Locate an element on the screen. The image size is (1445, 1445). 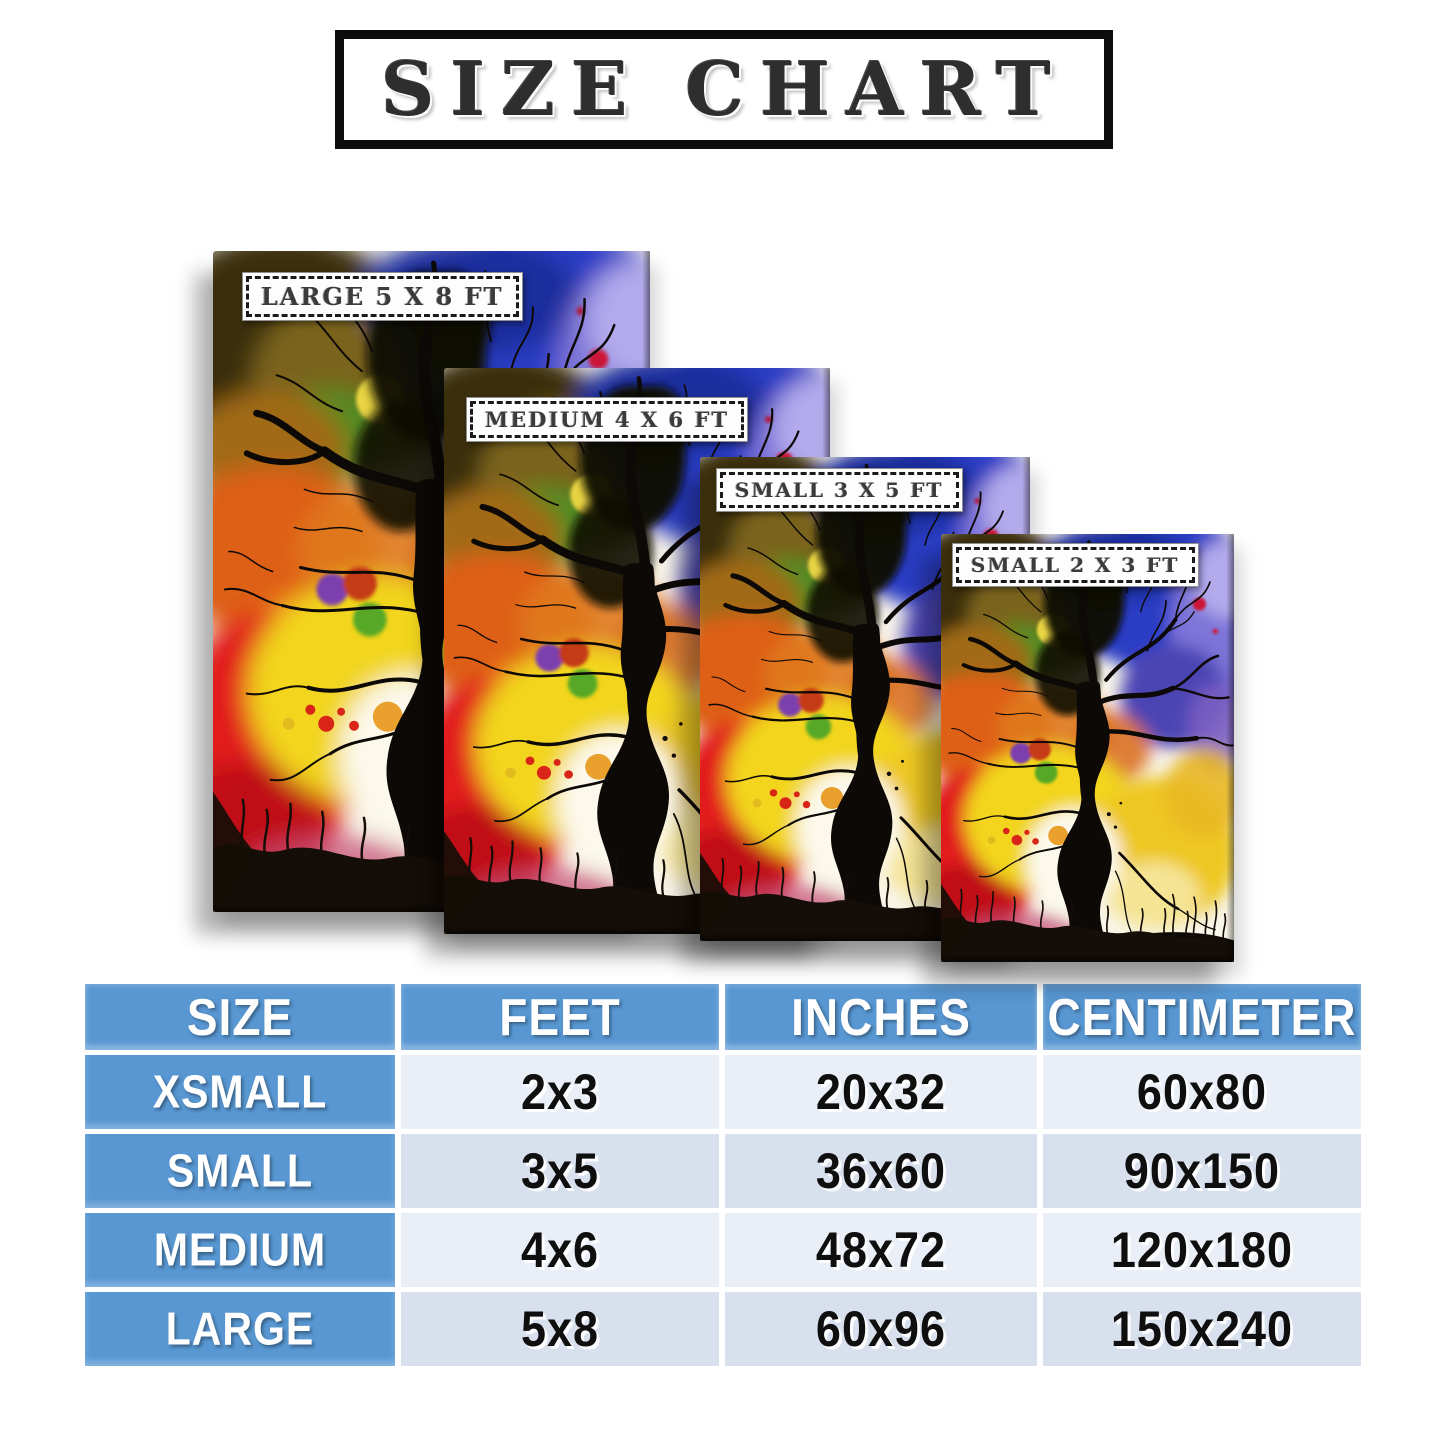
rug-size-label-text: LARGE 5 X 8 FT is located at coordinates (382, 296).